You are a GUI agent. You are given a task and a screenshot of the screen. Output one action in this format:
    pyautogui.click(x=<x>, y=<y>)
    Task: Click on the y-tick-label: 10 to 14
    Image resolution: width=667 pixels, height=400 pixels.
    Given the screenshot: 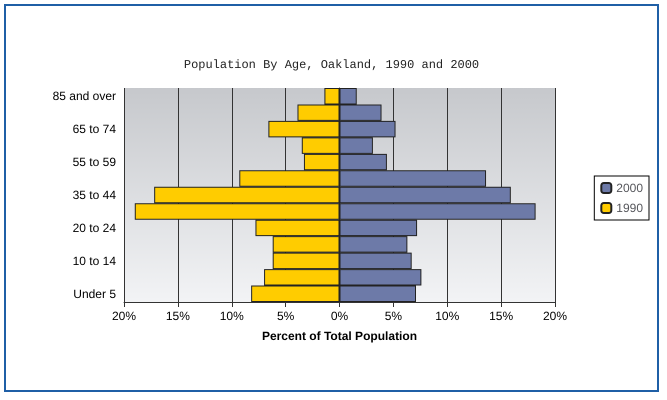 What is the action you would take?
    pyautogui.click(x=94, y=261)
    